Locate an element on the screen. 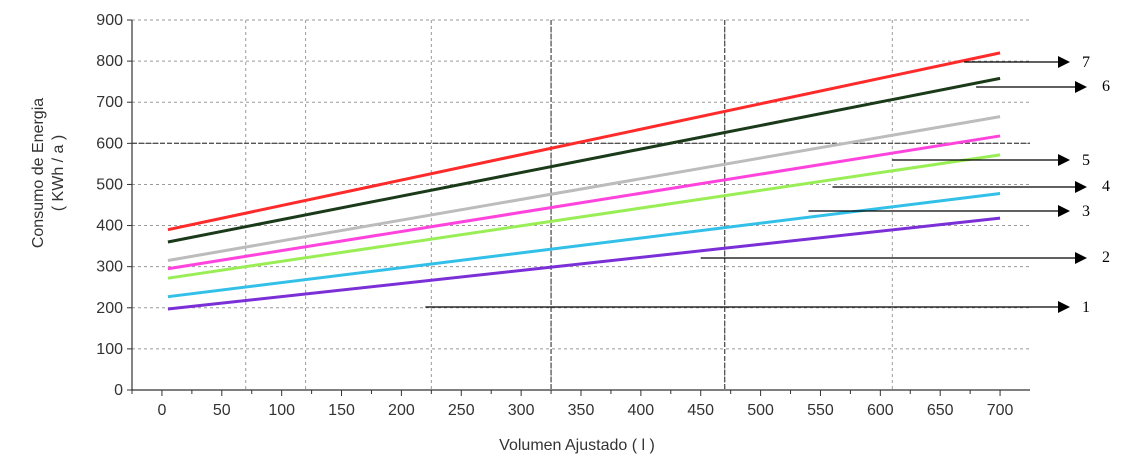  x-tick-label: 650 is located at coordinates (940, 410).